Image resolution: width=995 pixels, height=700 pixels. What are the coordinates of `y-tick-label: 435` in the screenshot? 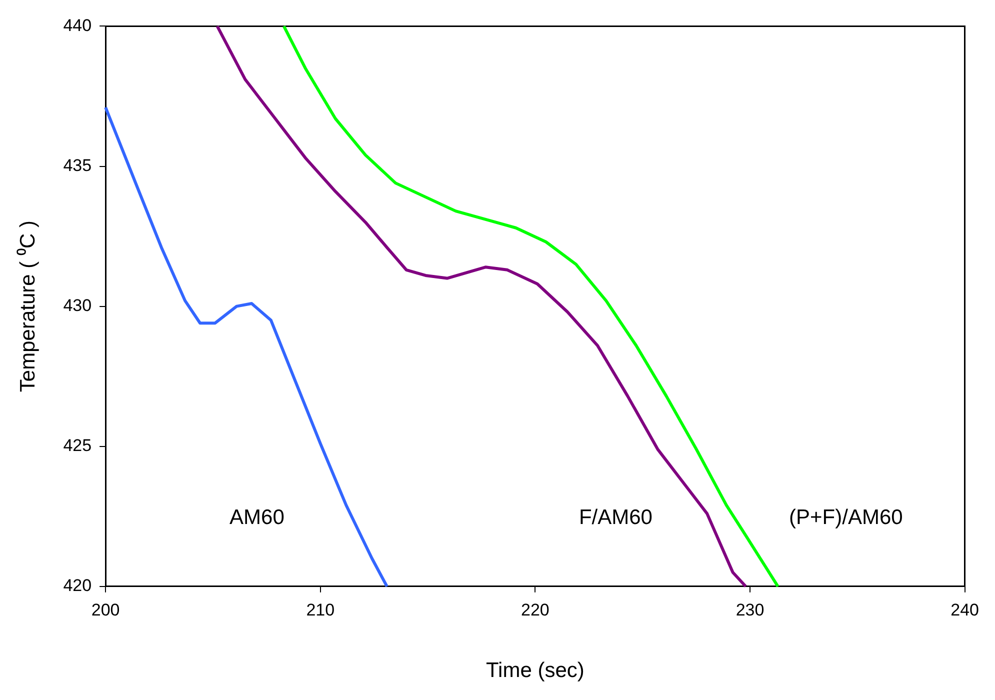 It's located at (77, 165).